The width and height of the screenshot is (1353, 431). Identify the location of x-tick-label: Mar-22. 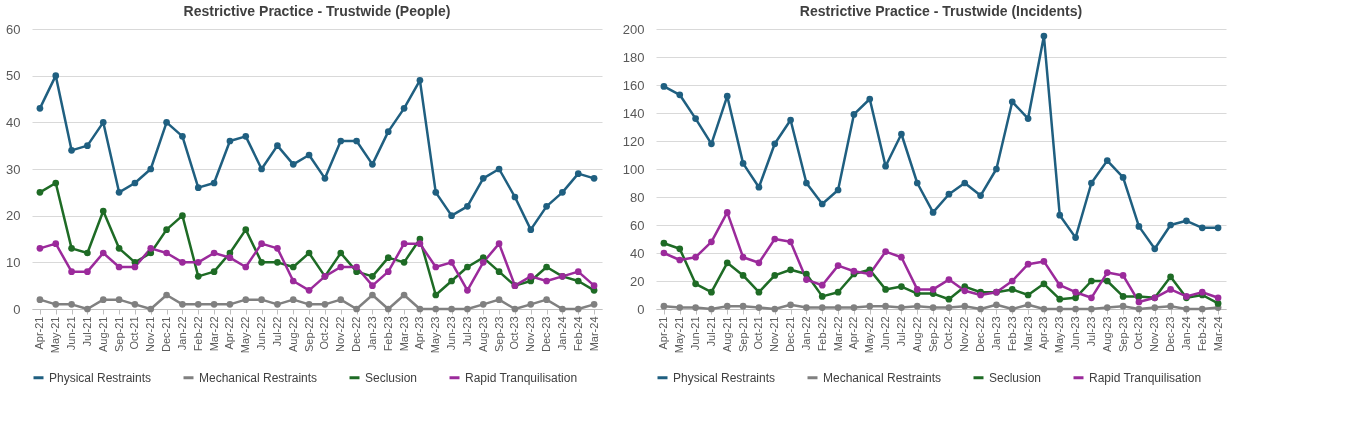
(837, 334).